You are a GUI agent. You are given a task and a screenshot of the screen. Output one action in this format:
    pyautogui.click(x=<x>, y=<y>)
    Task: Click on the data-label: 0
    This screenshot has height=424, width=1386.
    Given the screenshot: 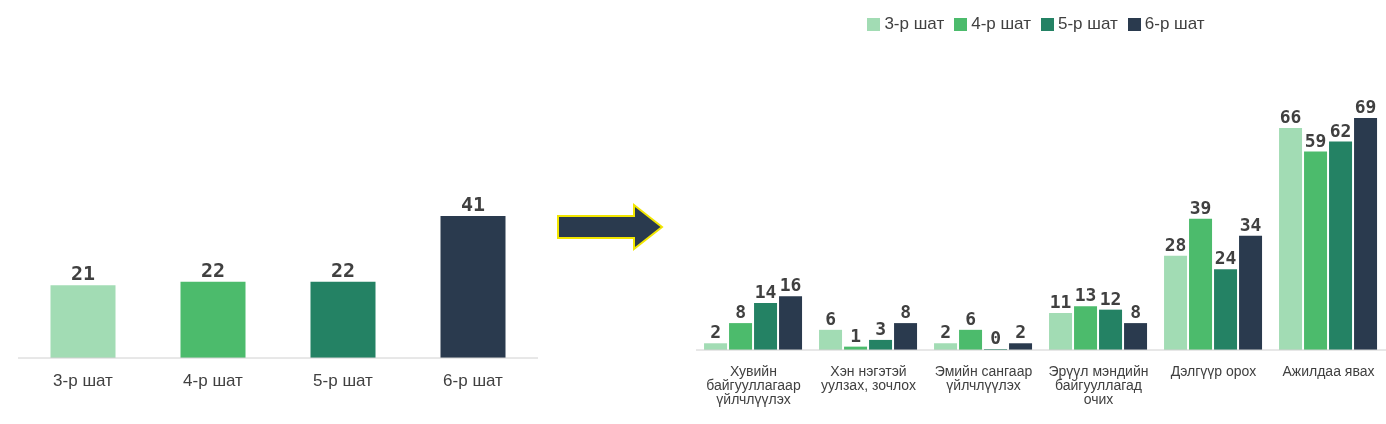 What is the action you would take?
    pyautogui.click(x=995, y=337)
    